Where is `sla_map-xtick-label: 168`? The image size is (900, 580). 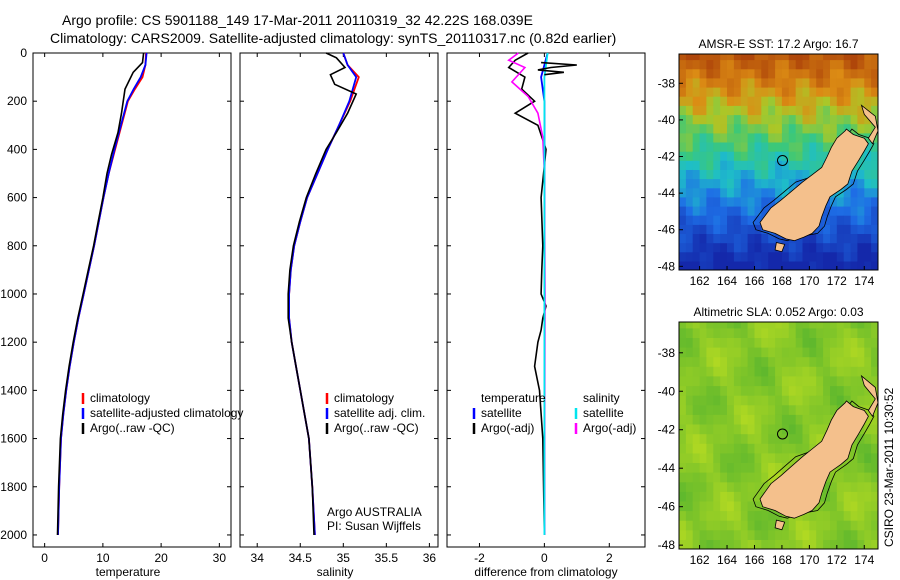 sla_map-xtick-label: 168 is located at coordinates (782, 560).